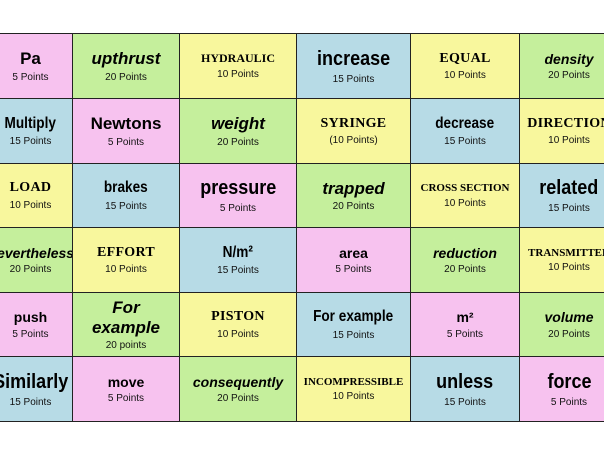 Image resolution: width=604 pixels, height=454 pixels. What do you see at coordinates (30, 59) in the screenshot?
I see `card-word: Pa` at bounding box center [30, 59].